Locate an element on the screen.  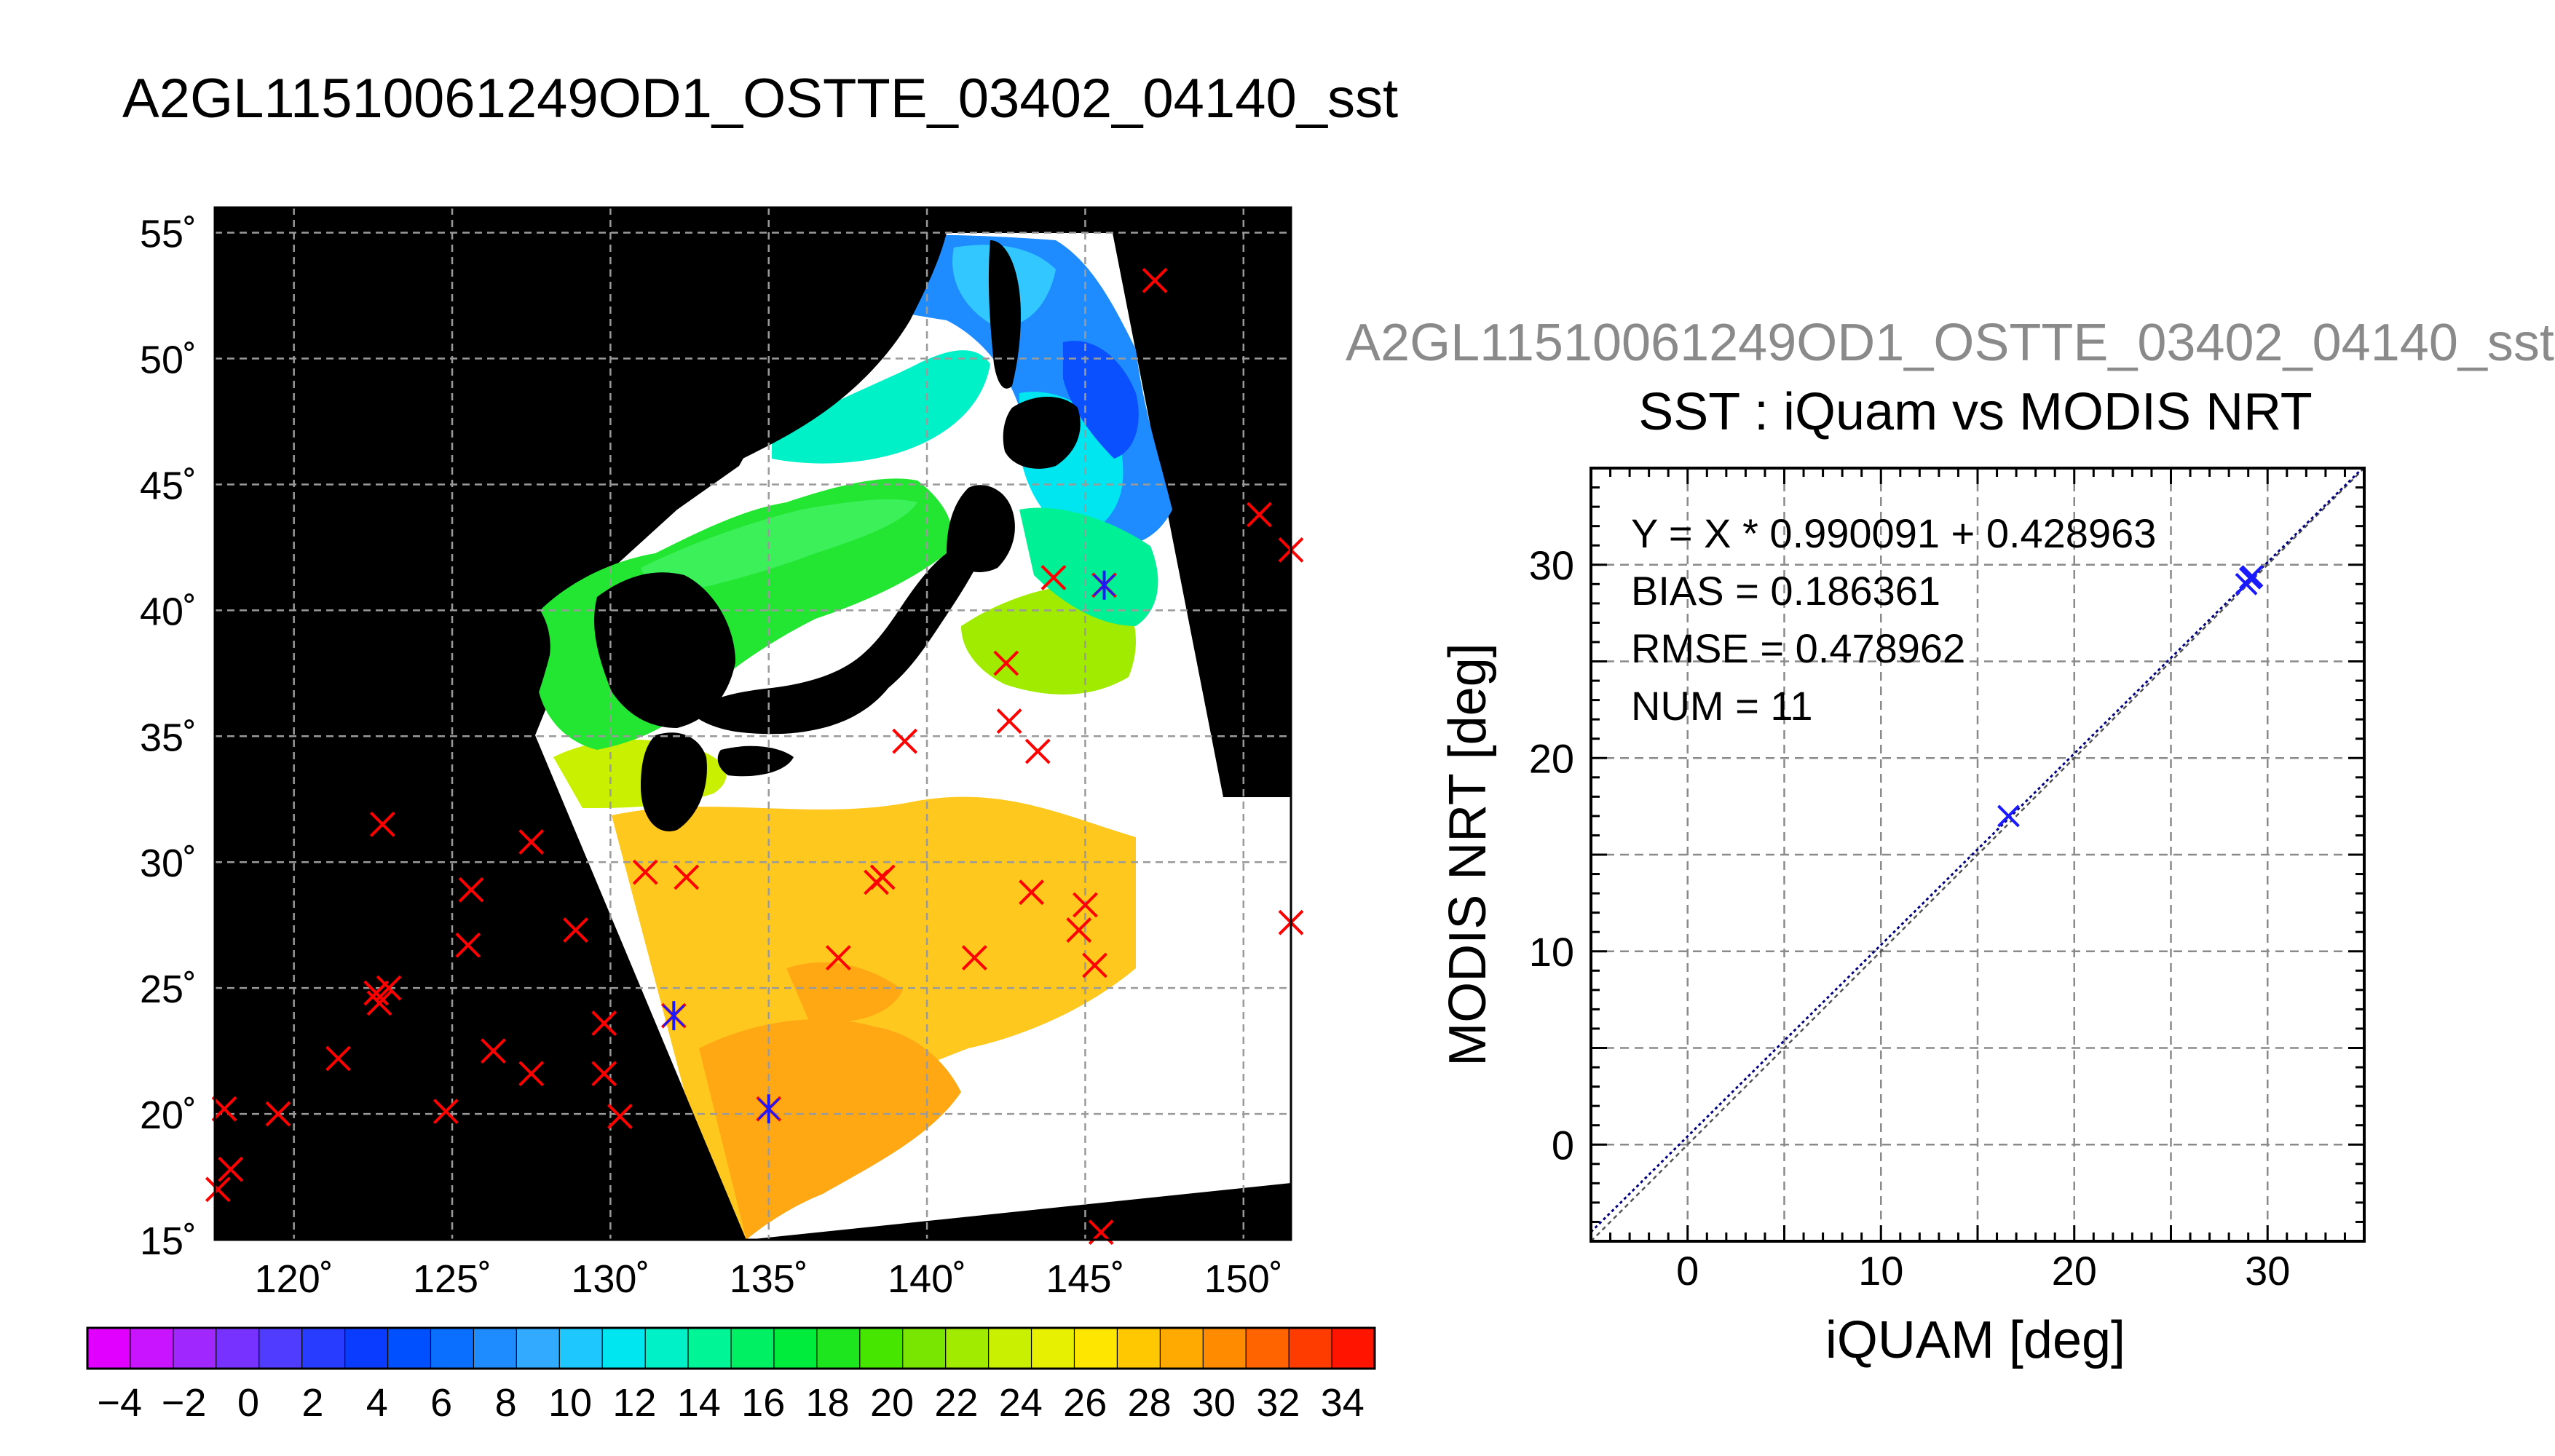
sst-east-green-north is located at coordinates (1088, 566).